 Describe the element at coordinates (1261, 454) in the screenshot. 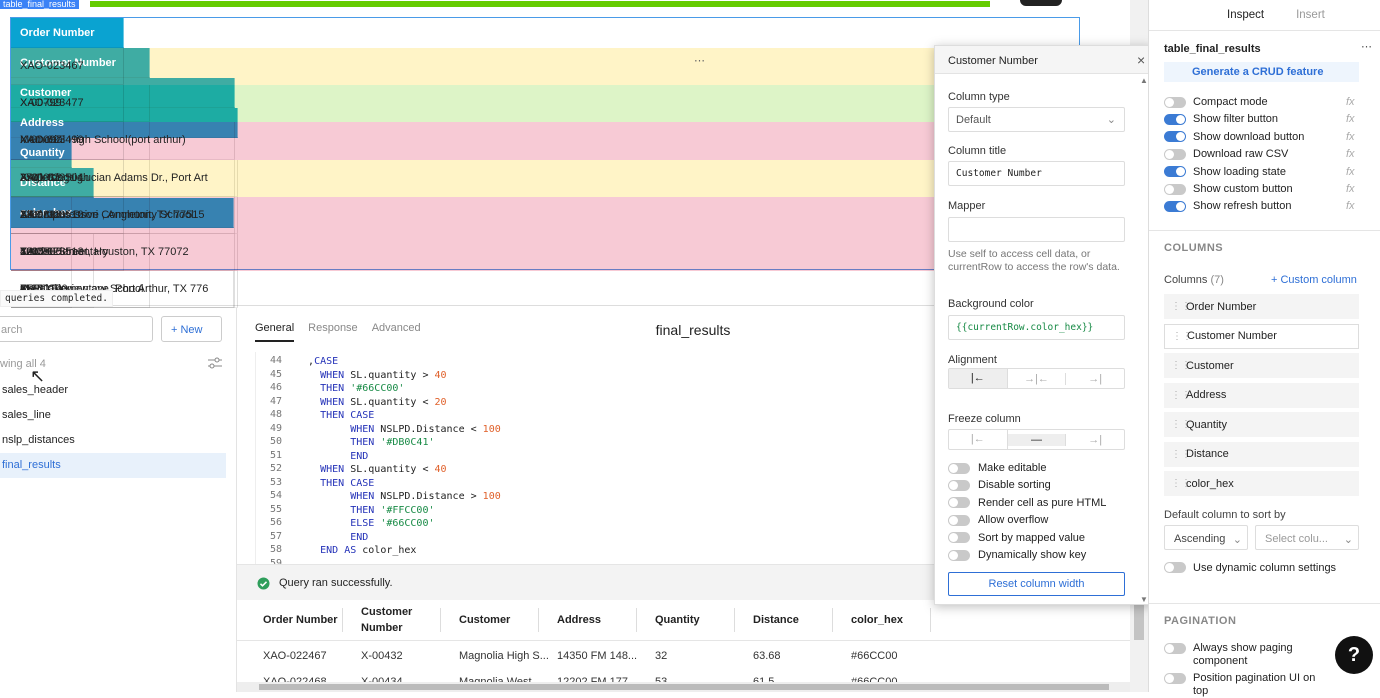

I see `column-item: Distance⋮⋮` at that location.